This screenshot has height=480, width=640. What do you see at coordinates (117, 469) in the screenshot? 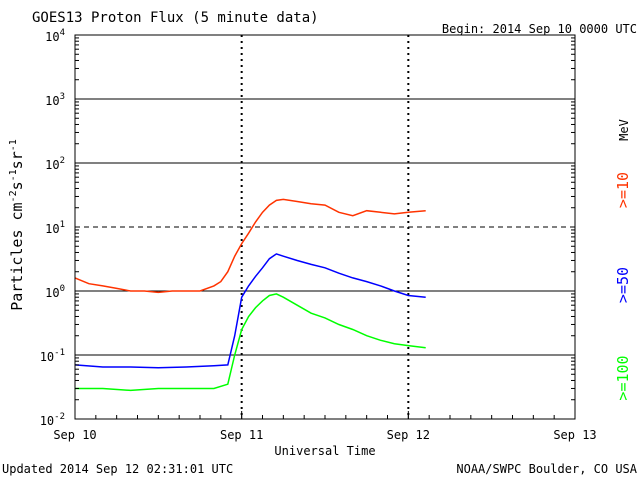
I see `updated-label: Updated 2014 Sep 12 02:31:01 UTC` at bounding box center [117, 469].